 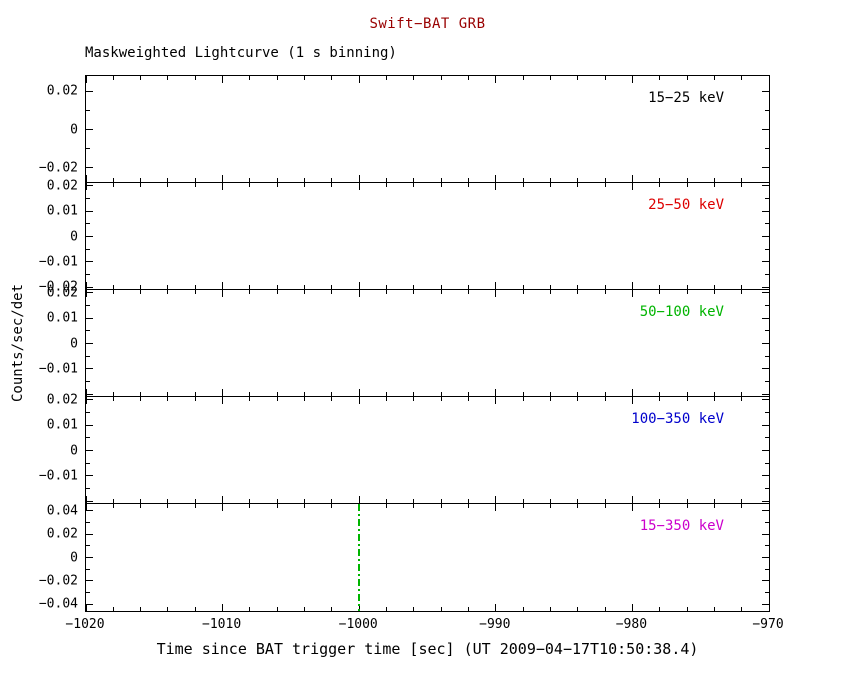 What do you see at coordinates (681, 312) in the screenshot?
I see `energy-band-label: 50−100 keV` at bounding box center [681, 312].